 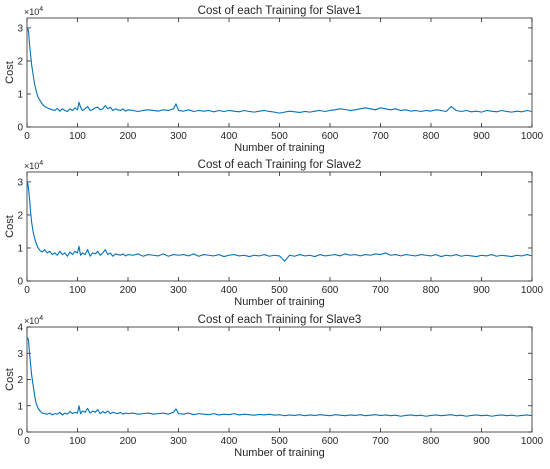 I want to click on y-tick-label: 4, so click(x=20, y=328).